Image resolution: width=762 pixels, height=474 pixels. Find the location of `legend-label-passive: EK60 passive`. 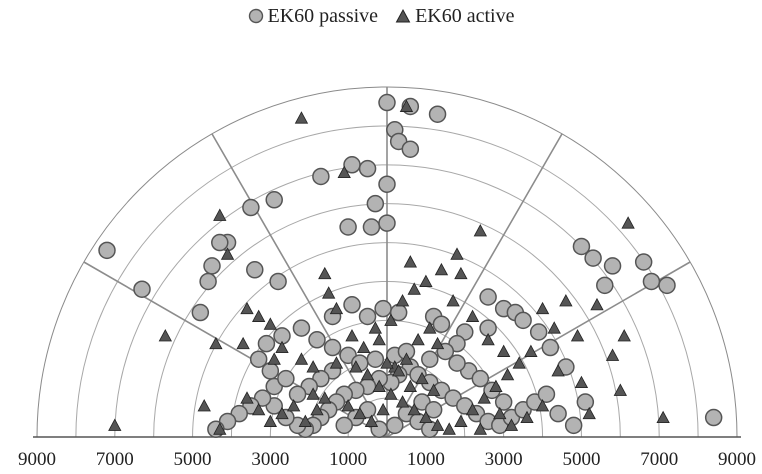

legend-label-passive: EK60 passive is located at coordinates (323, 15).